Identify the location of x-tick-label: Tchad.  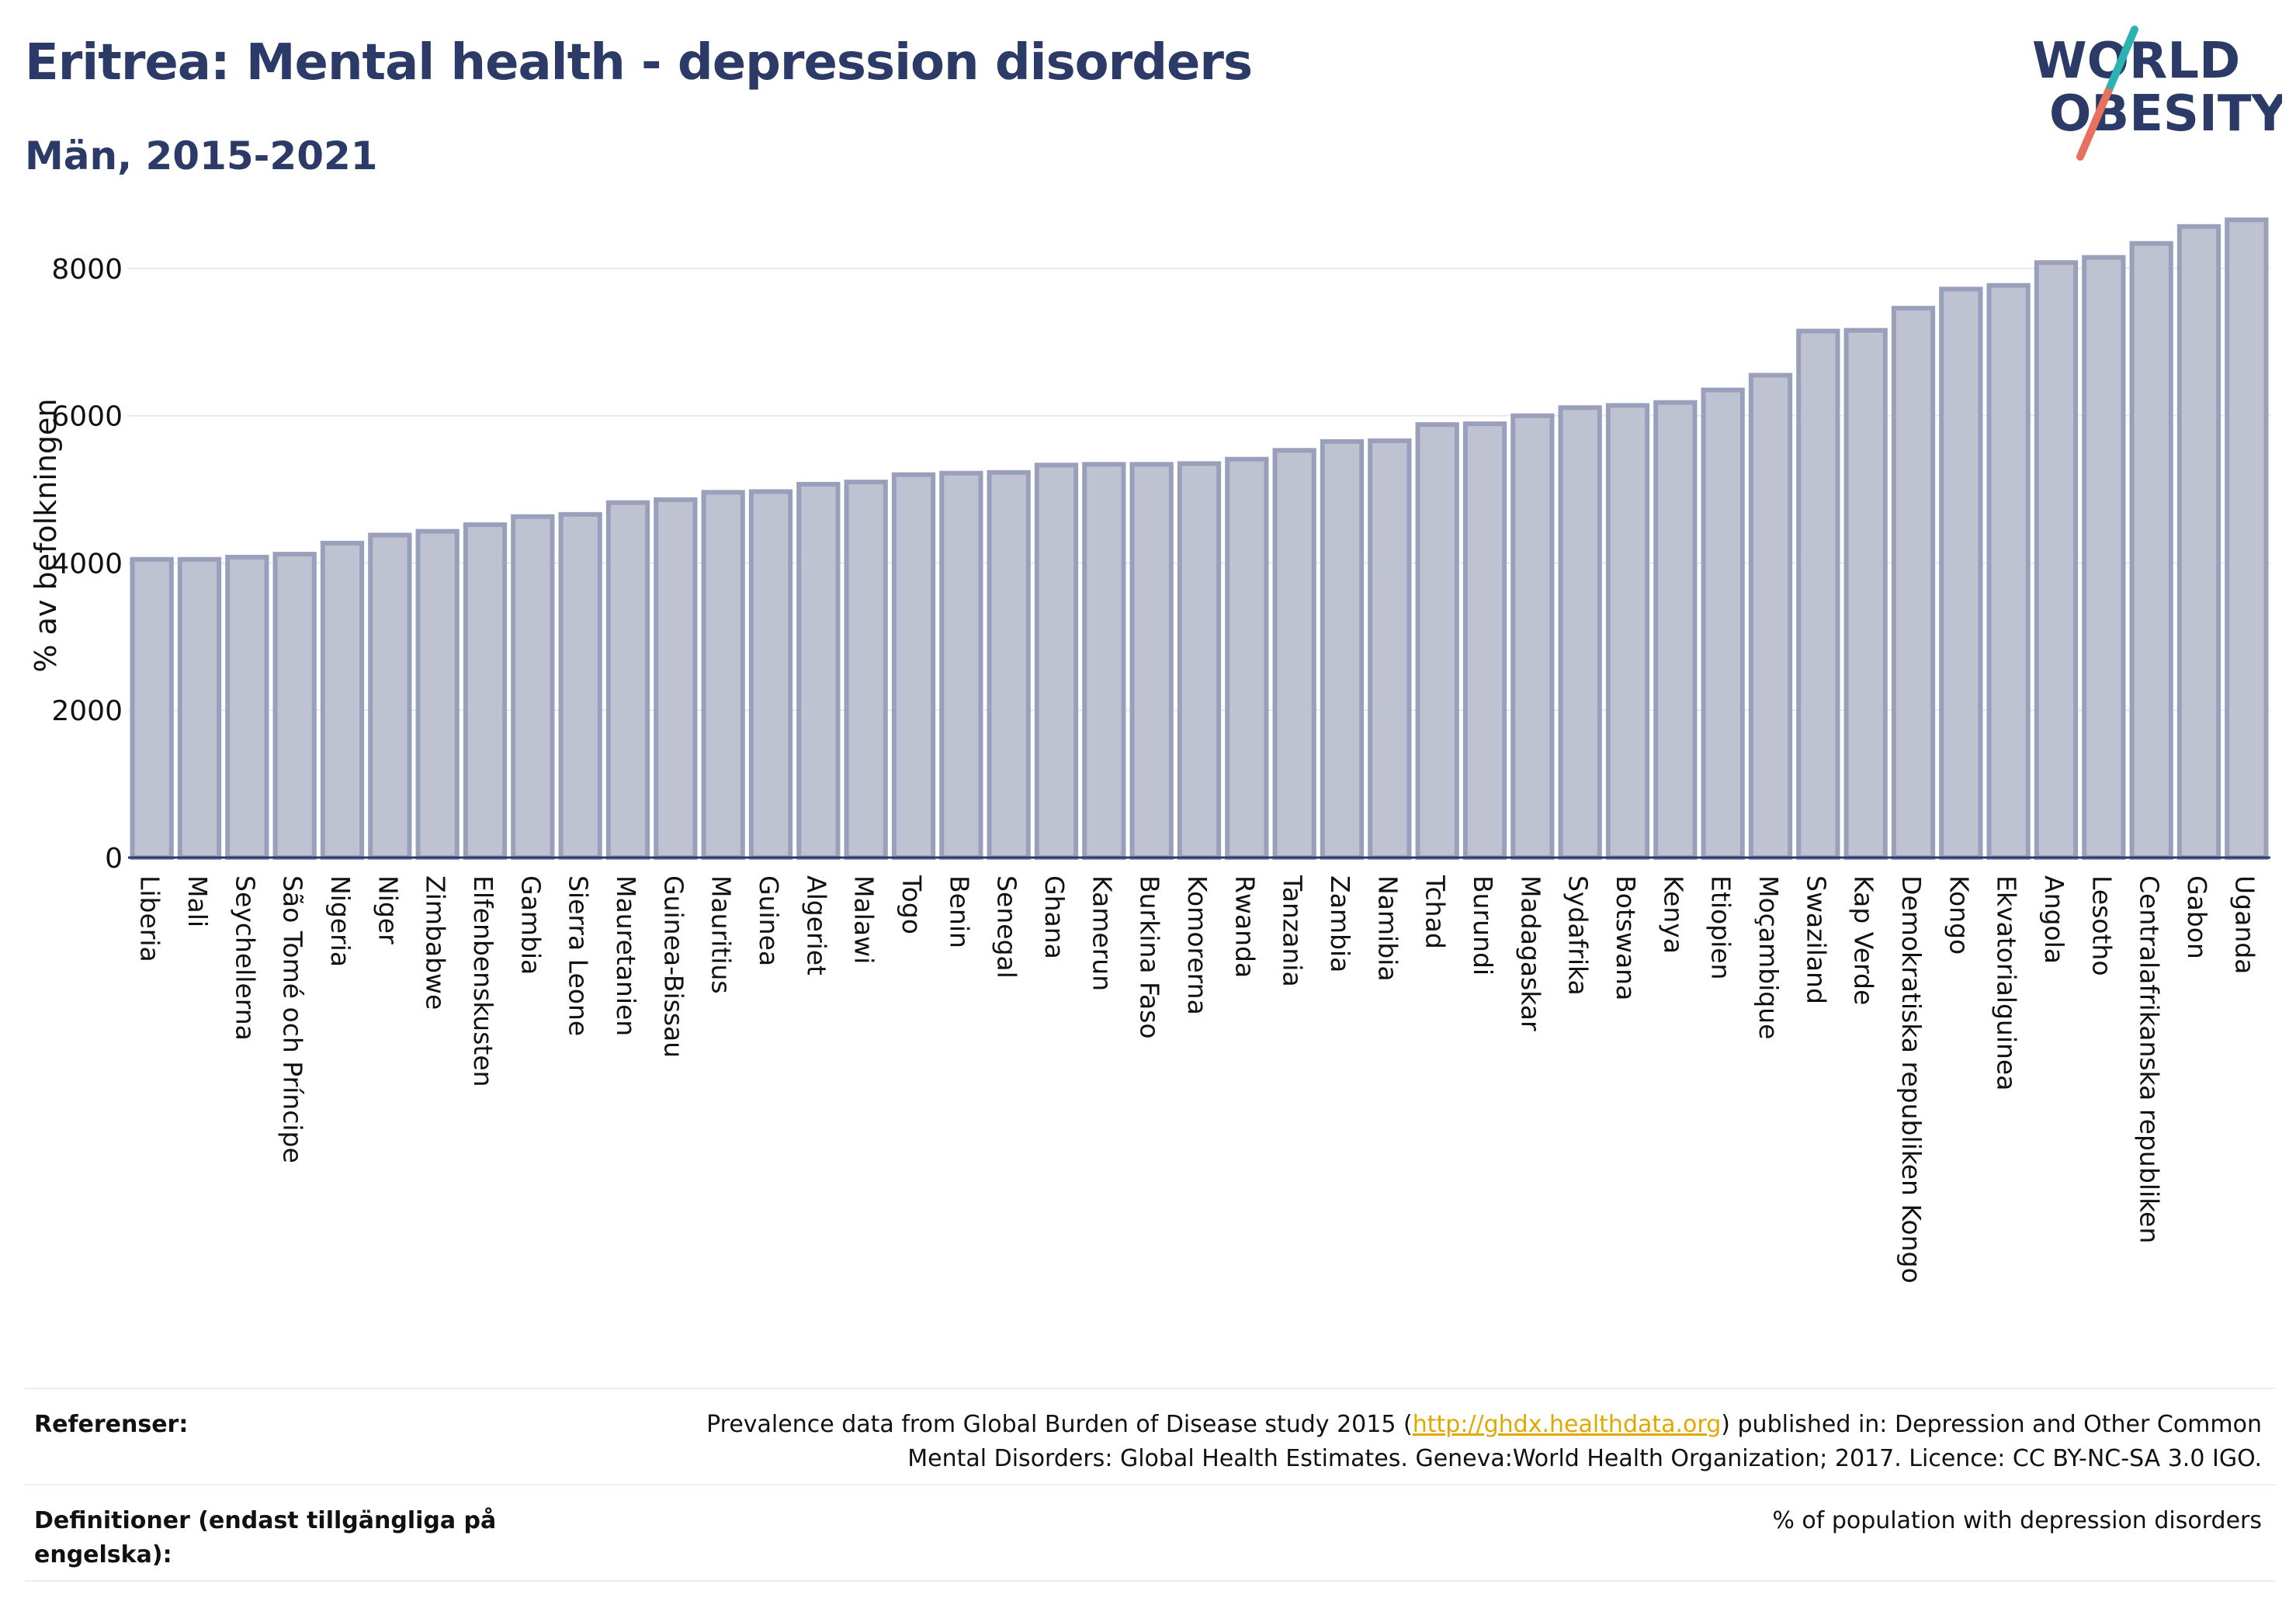
(1435, 912).